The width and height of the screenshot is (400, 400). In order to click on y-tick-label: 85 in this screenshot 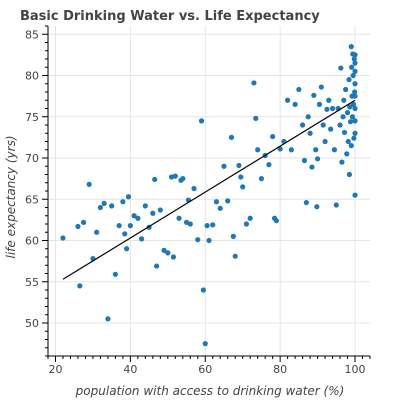, I will do `click(32, 34)`.